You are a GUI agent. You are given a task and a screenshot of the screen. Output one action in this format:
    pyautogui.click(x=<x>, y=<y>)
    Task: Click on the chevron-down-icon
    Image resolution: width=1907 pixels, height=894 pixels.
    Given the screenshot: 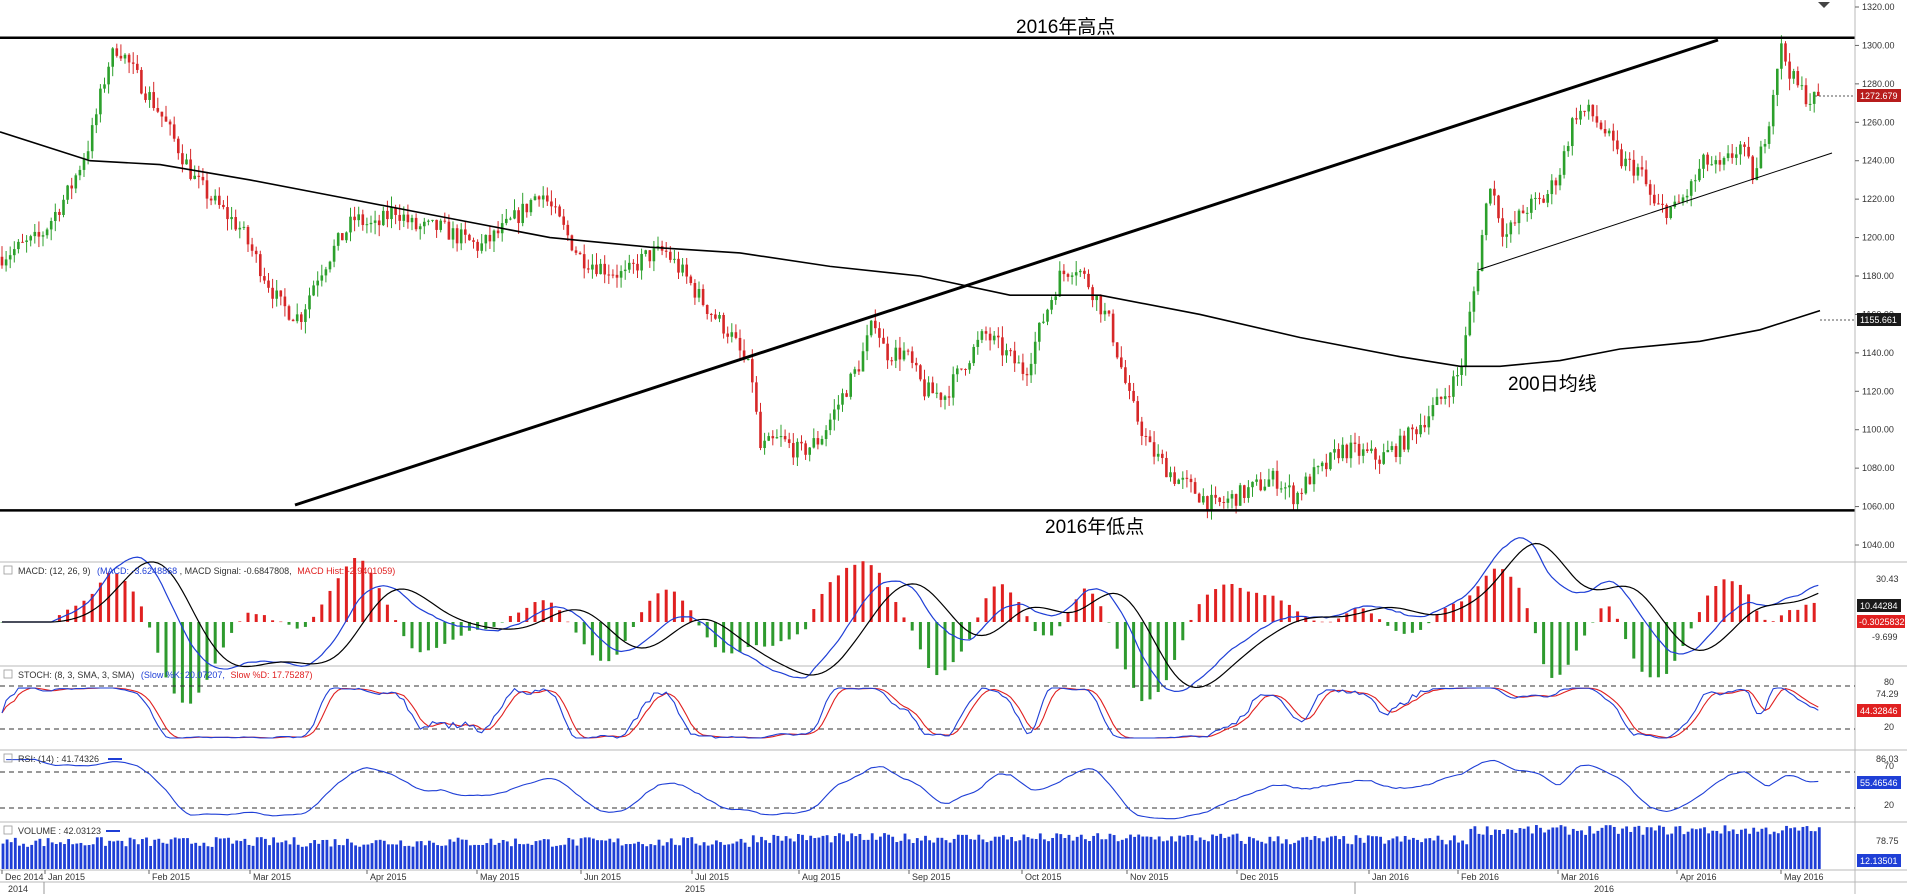 What is the action you would take?
    pyautogui.click(x=1824, y=5)
    